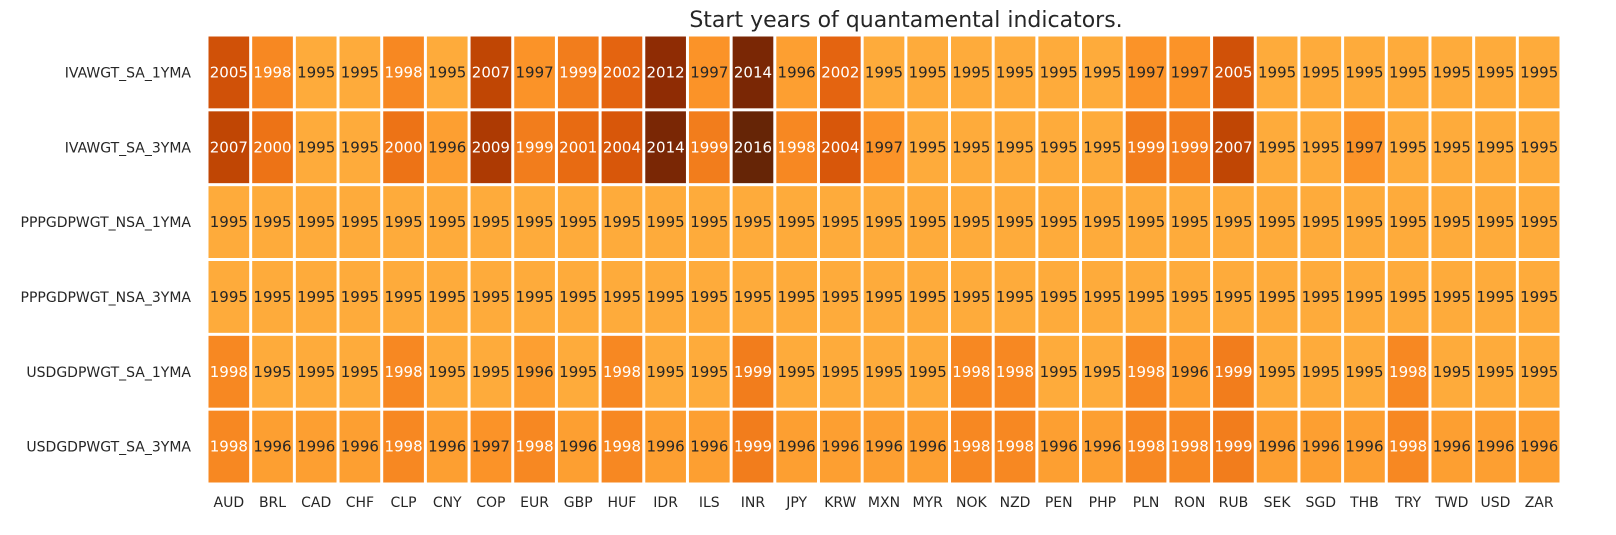 This screenshot has height=535, width=1616. What do you see at coordinates (1364, 503) in the screenshot?
I see `column-label: THB` at bounding box center [1364, 503].